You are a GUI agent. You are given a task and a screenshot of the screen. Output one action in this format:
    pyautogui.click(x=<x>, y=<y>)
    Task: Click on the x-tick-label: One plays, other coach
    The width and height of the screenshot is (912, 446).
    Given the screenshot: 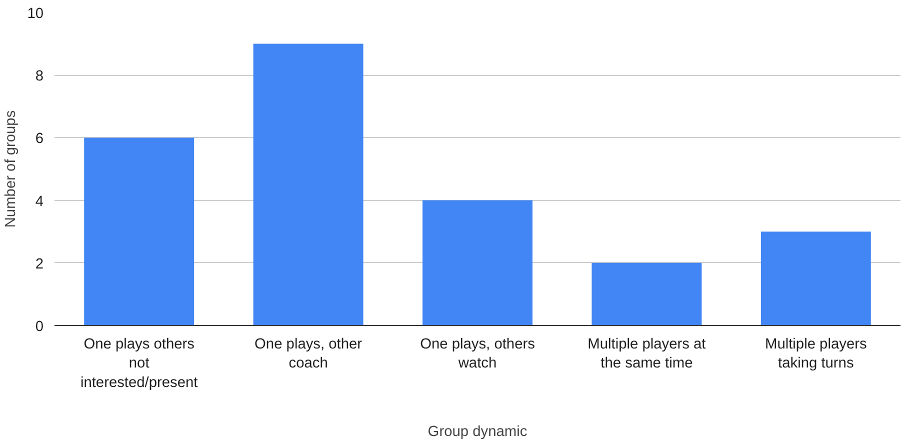 What is the action you would take?
    pyautogui.click(x=308, y=354)
    